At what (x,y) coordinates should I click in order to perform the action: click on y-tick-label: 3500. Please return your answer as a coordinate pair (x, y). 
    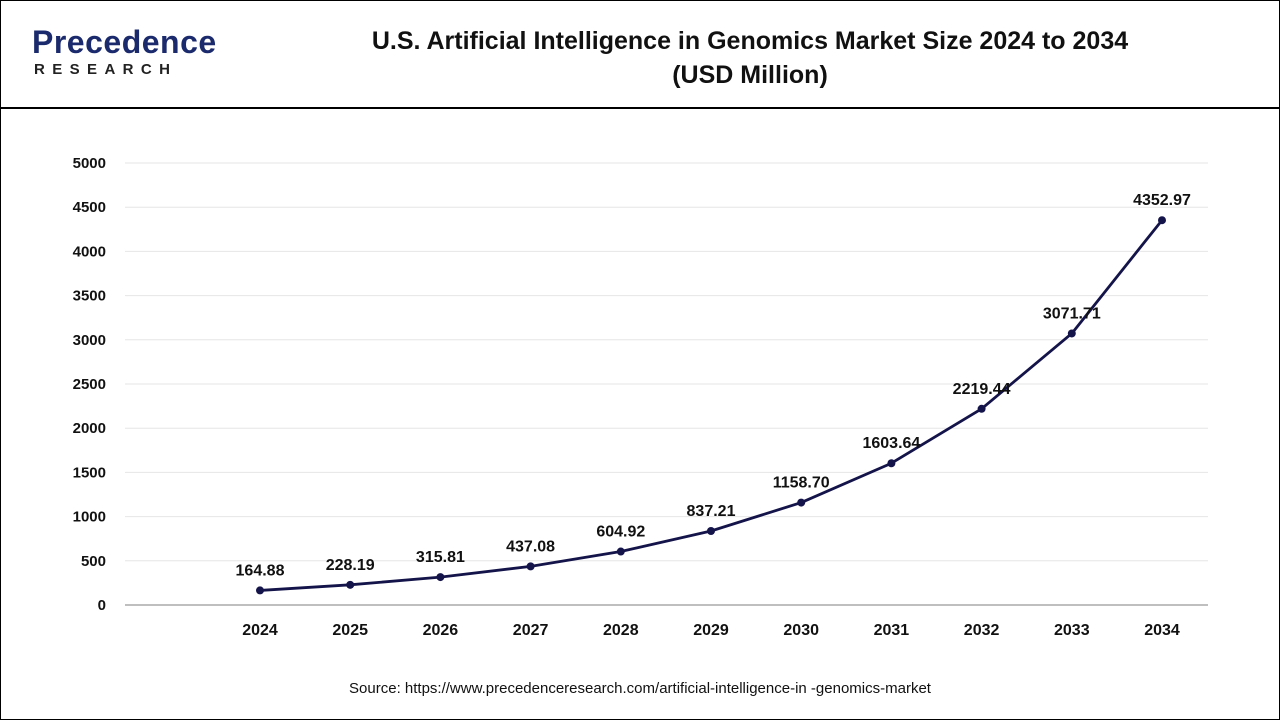
    Looking at the image, I should click on (89, 296).